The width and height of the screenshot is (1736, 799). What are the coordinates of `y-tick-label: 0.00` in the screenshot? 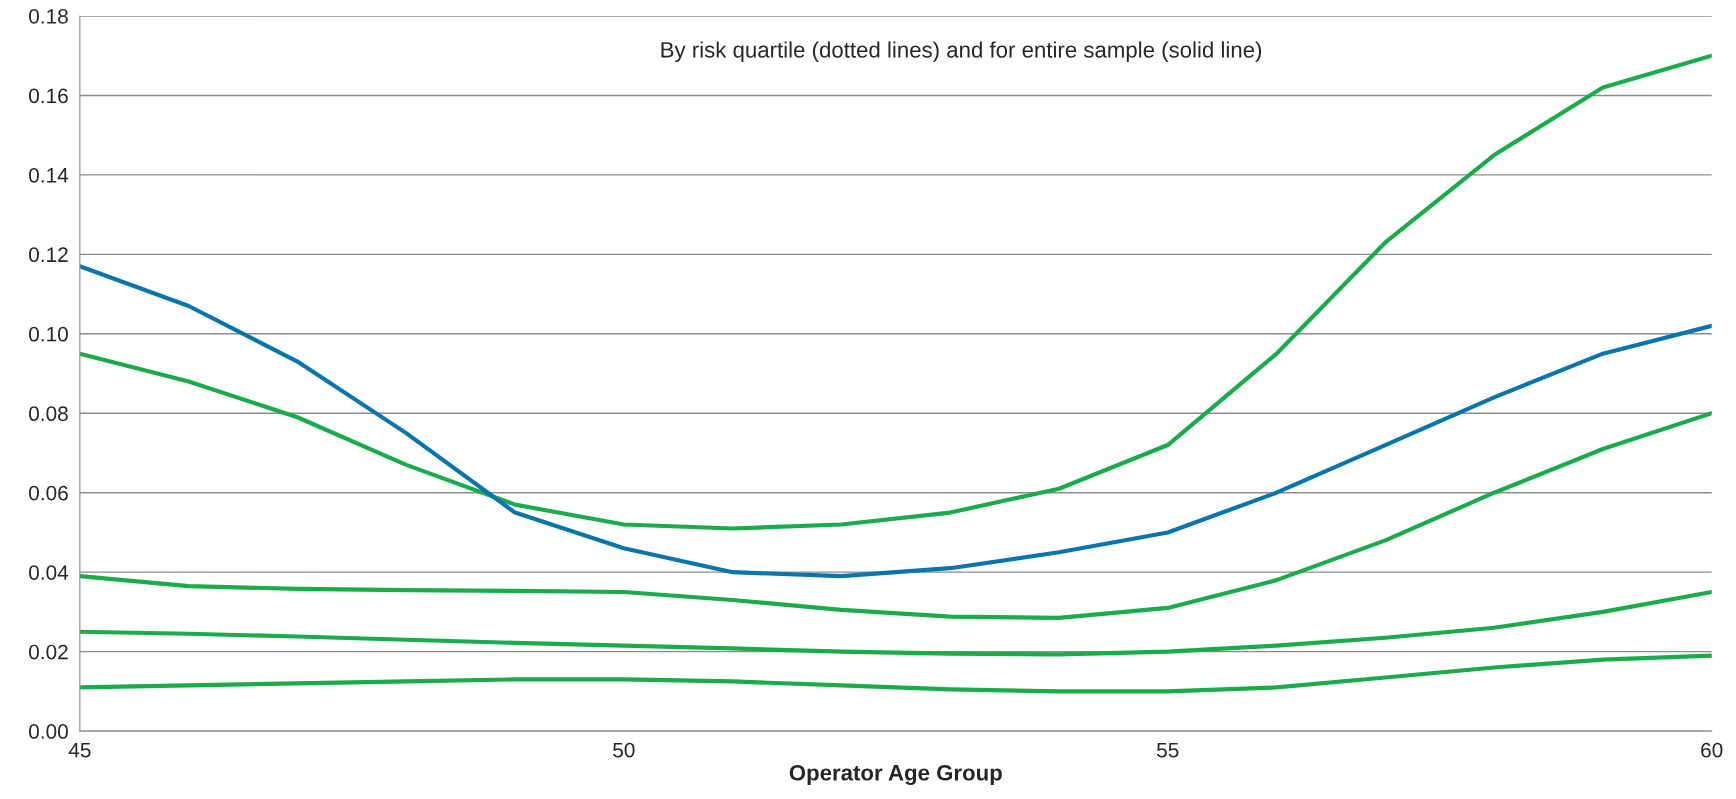 It's located at (48, 731).